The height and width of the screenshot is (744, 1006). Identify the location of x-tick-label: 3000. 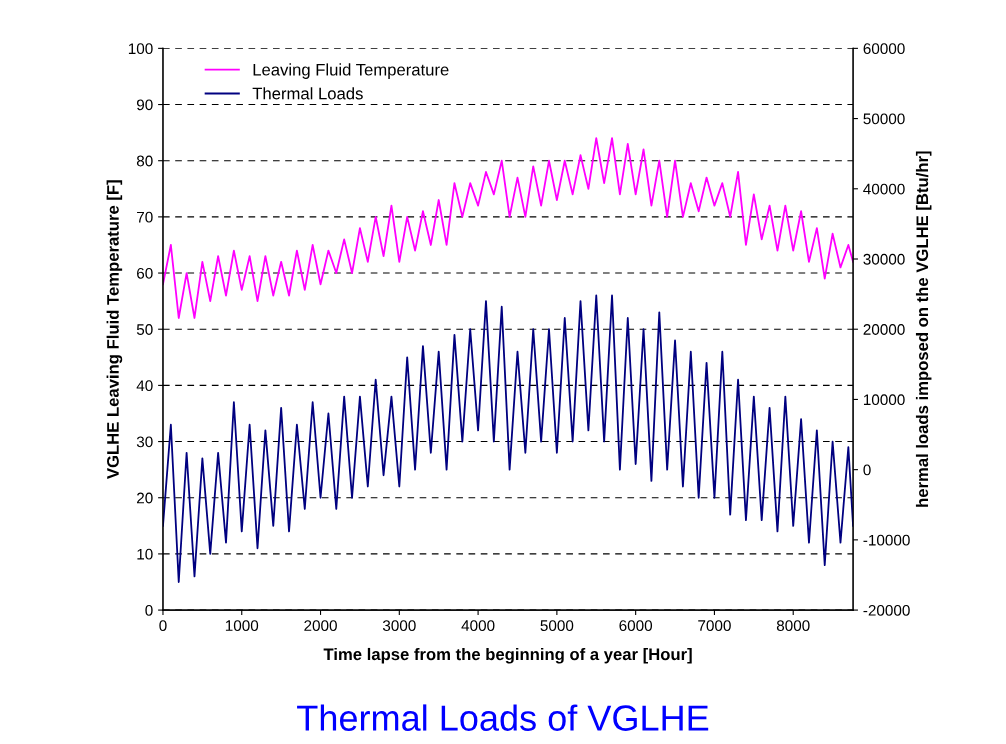
(399, 626).